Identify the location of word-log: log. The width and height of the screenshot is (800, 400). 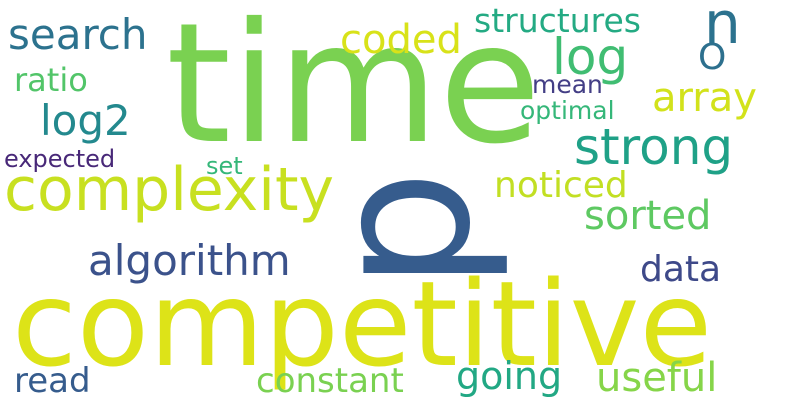
(590, 57).